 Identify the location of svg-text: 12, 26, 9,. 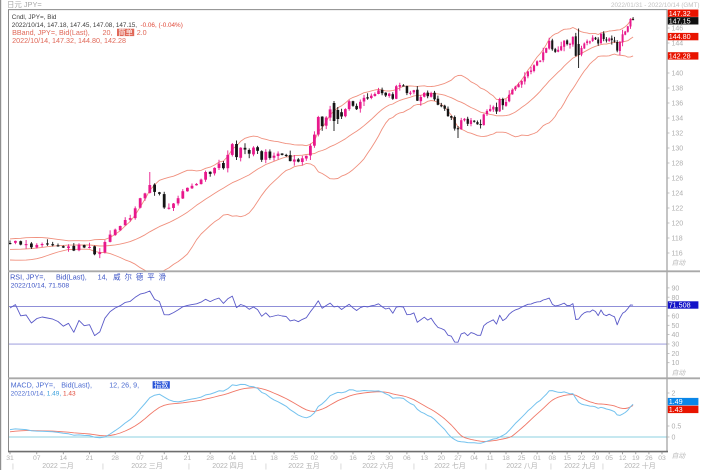
(124, 385).